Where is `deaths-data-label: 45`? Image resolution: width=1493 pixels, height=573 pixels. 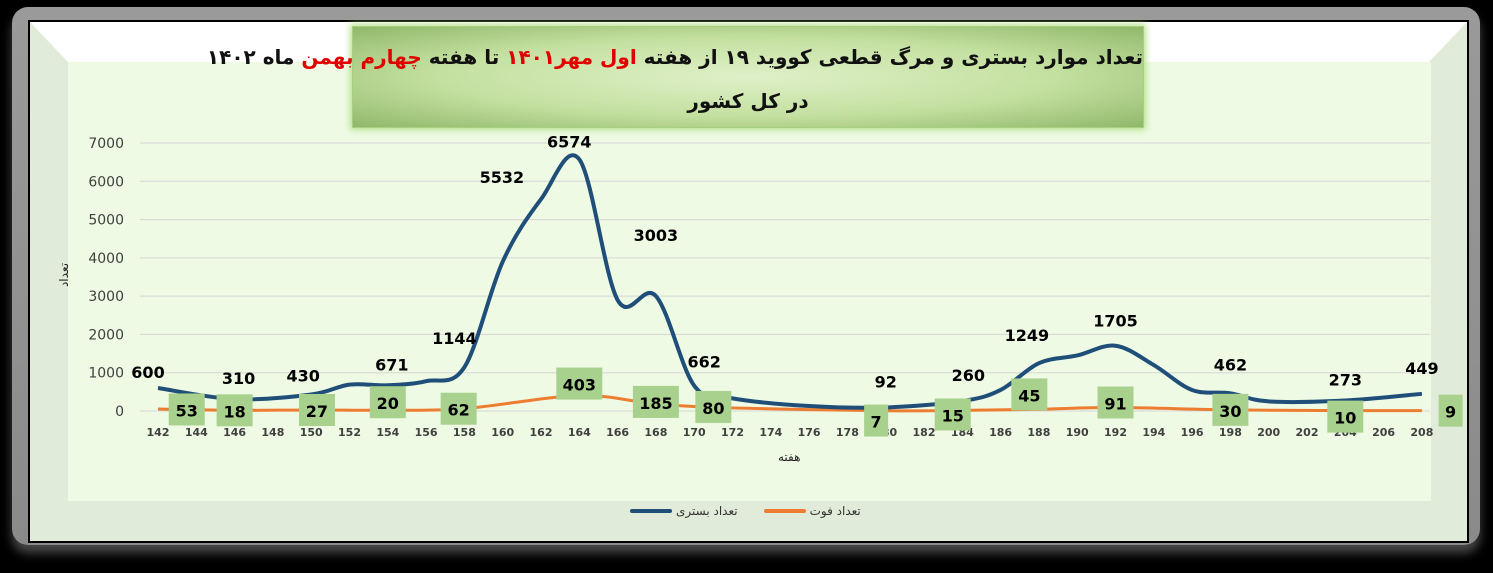 deaths-data-label: 45 is located at coordinates (1029, 395).